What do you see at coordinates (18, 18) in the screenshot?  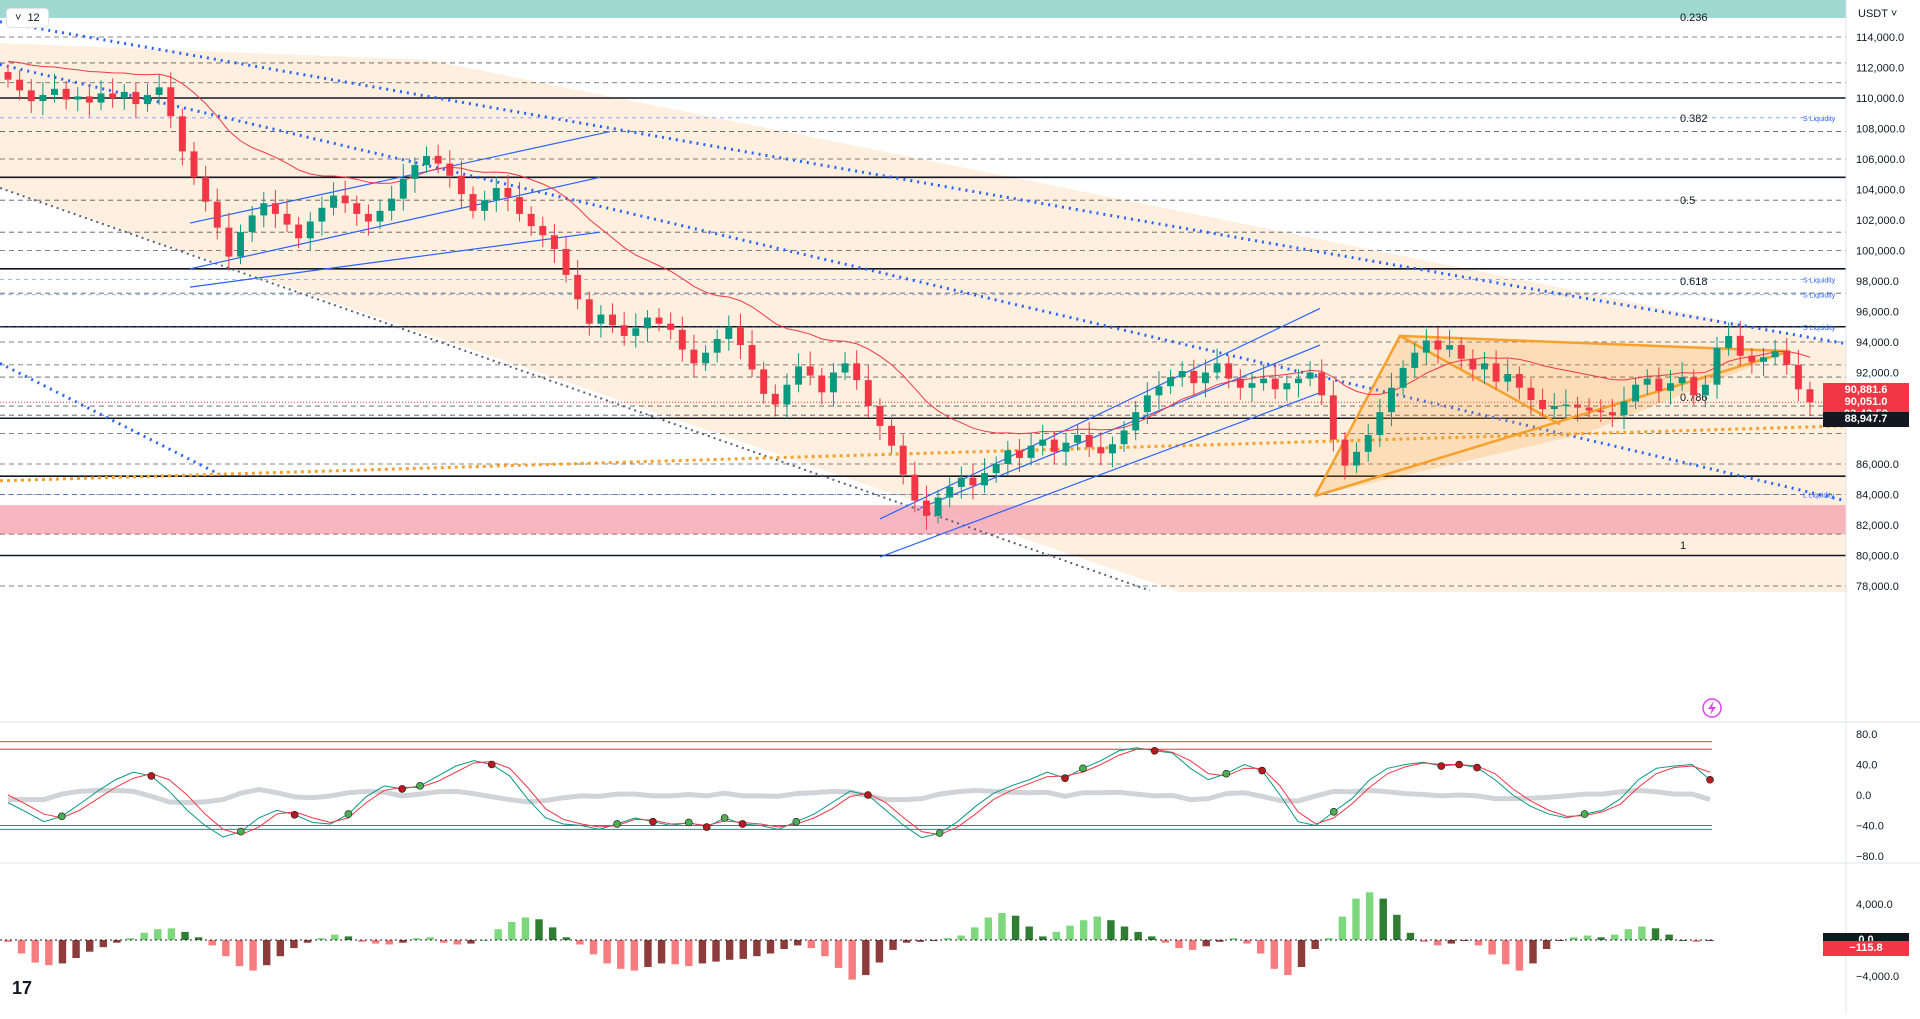 I see `chevron-down-icon: ˅` at bounding box center [18, 18].